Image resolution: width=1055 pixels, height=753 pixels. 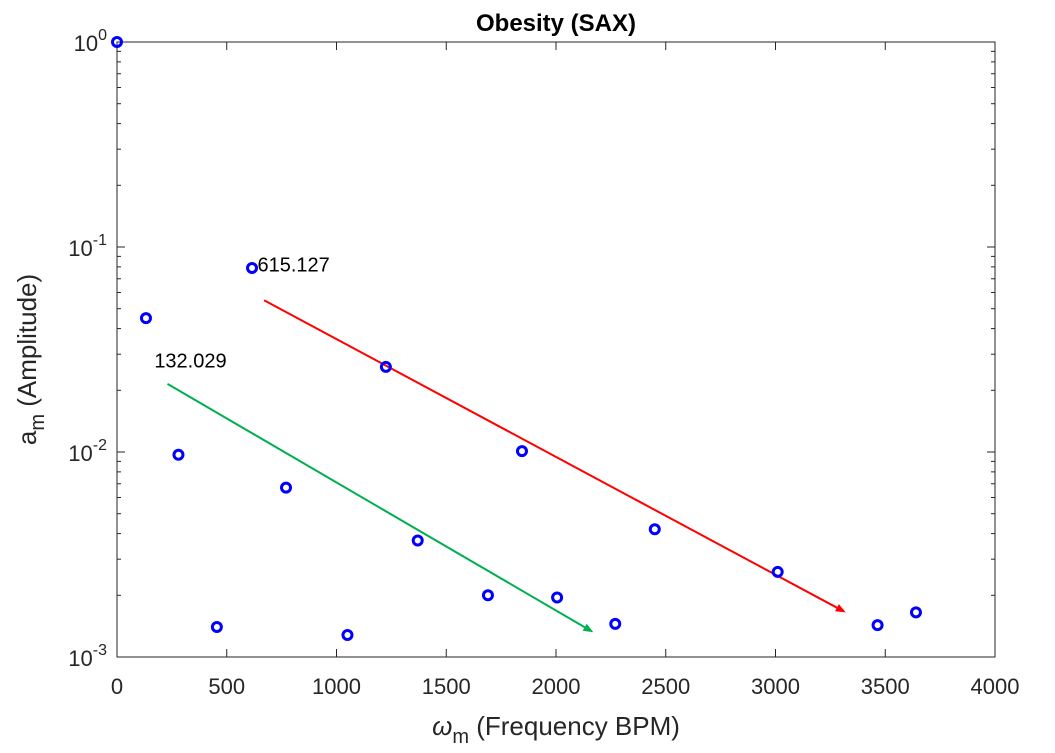 What do you see at coordinates (556, 729) in the screenshot?
I see `x-axis-label: ωm (Frequency BPM)` at bounding box center [556, 729].